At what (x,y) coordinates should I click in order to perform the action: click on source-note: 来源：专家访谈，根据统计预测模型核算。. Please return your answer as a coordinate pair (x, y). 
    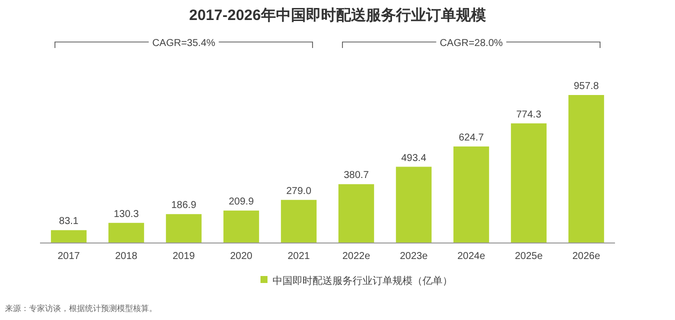
    Looking at the image, I should click on (81, 308).